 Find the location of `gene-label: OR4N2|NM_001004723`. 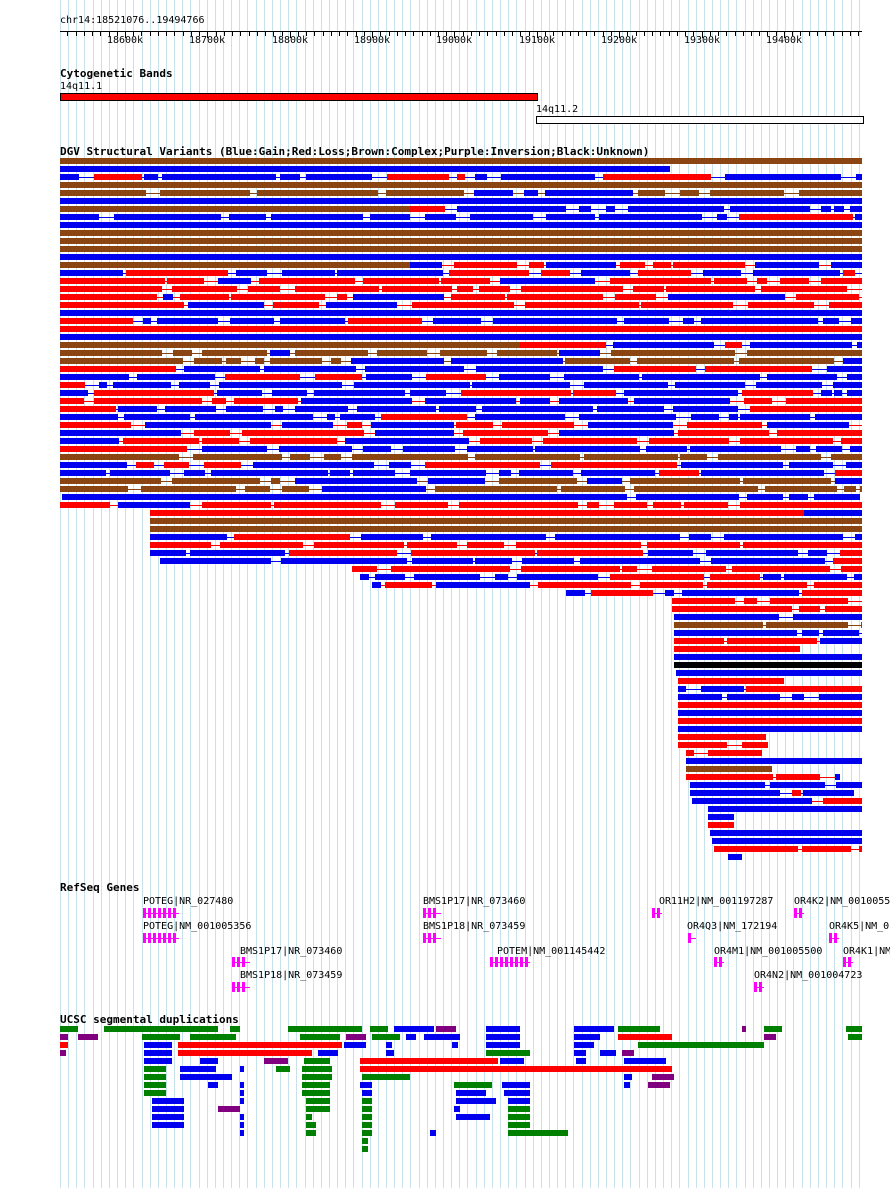

gene-label: OR4N2|NM_001004723 is located at coordinates (808, 975).